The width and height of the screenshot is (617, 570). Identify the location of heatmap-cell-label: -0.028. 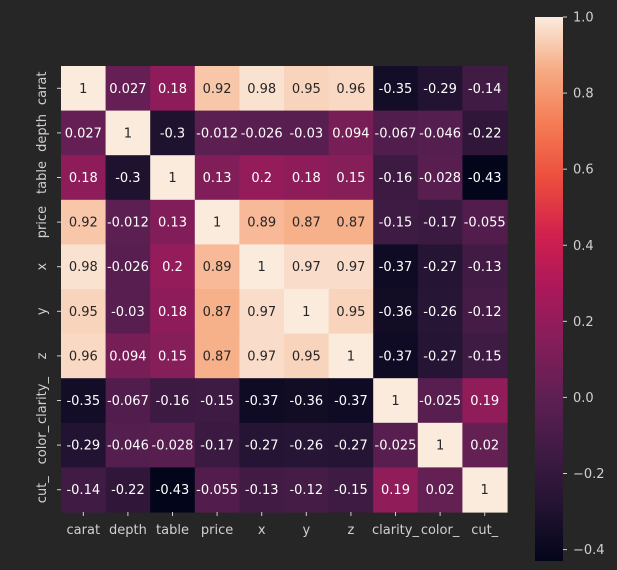
(173, 446).